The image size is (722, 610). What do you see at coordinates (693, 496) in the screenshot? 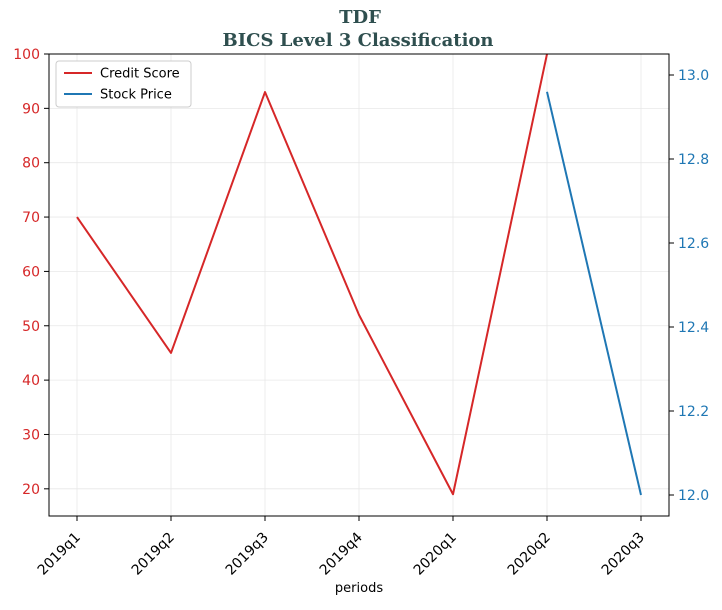
I see `right-tick-label: 12.0` at bounding box center [693, 496].